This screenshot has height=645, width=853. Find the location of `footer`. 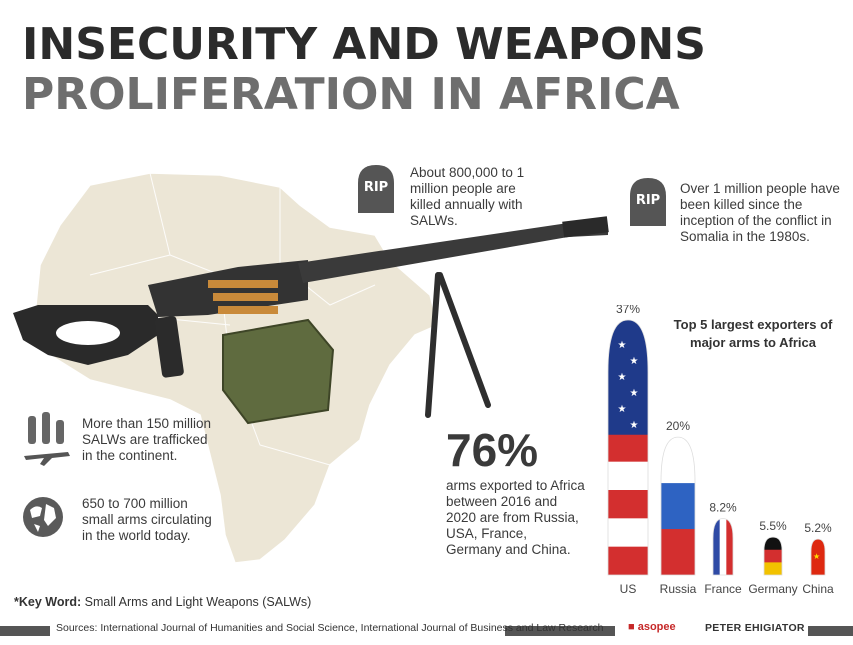

footer is located at coordinates (426, 631).